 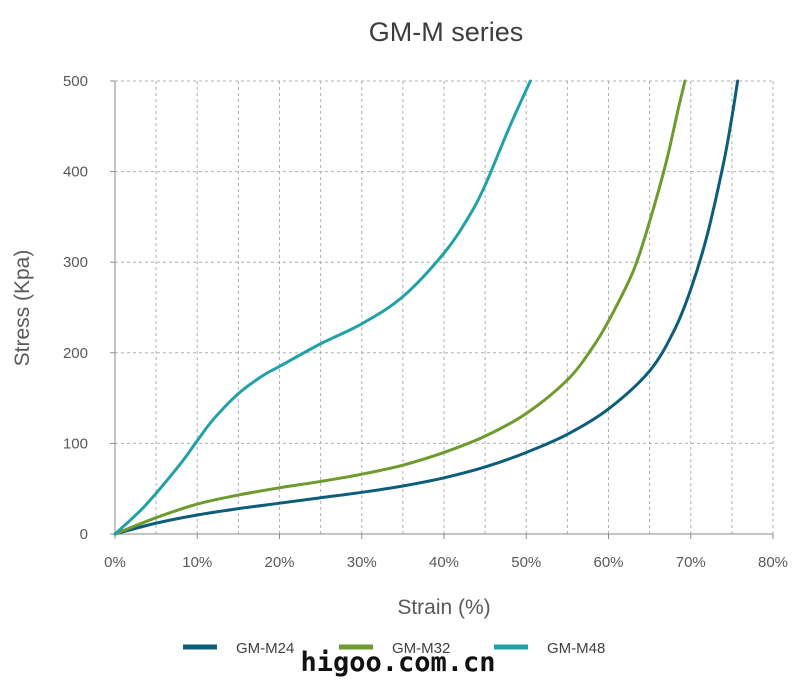 I want to click on x-tick-label: 0%, so click(x=115, y=562).